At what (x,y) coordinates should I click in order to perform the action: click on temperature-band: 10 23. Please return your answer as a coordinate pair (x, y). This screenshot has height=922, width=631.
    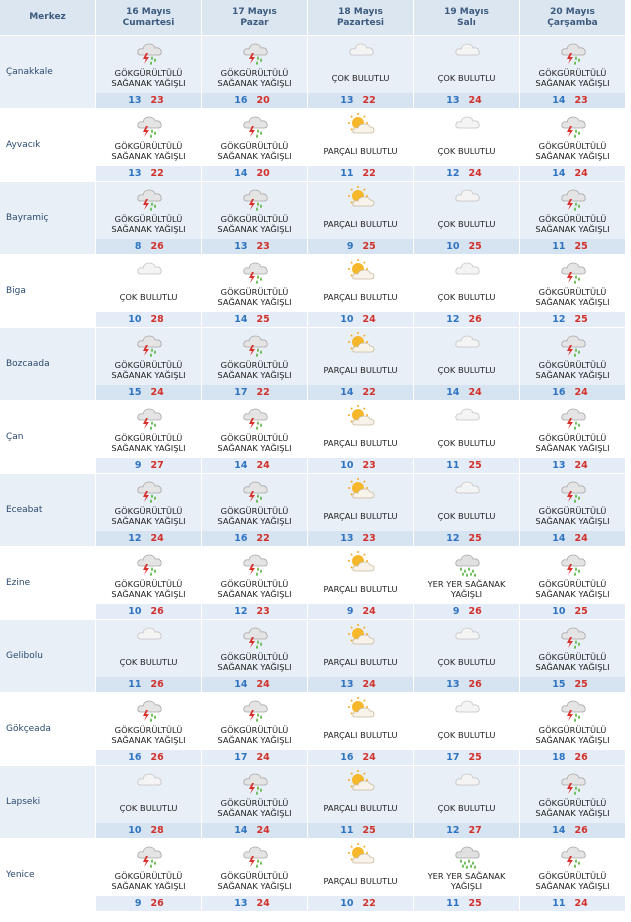
    Looking at the image, I should click on (360, 465).